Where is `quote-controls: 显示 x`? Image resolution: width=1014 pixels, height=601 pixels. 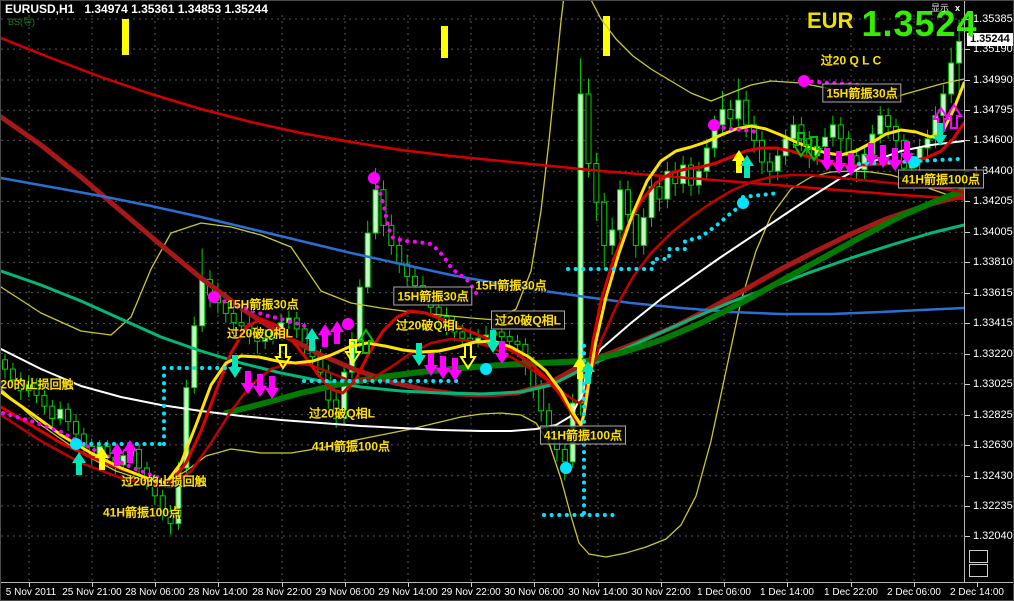 quote-controls: 显示 x is located at coordinates (945, 7).